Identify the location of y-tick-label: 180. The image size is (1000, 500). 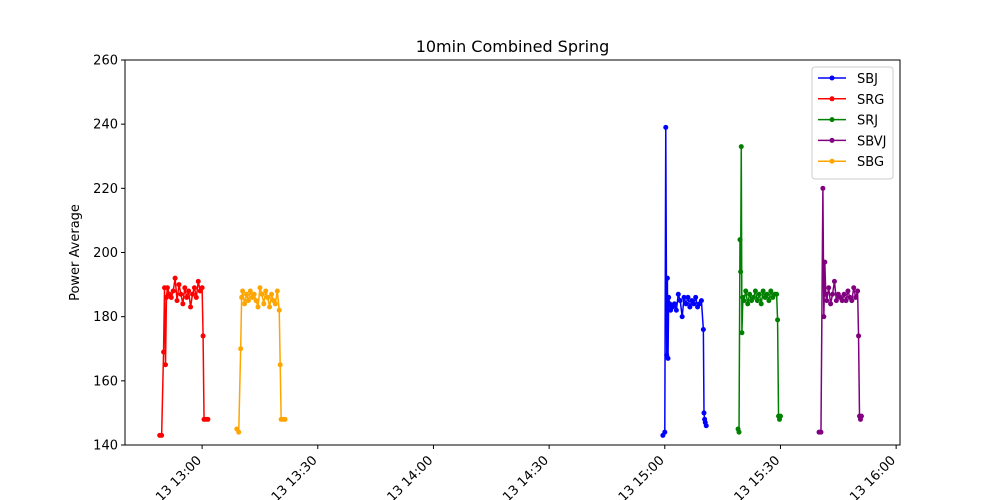
(105, 317).